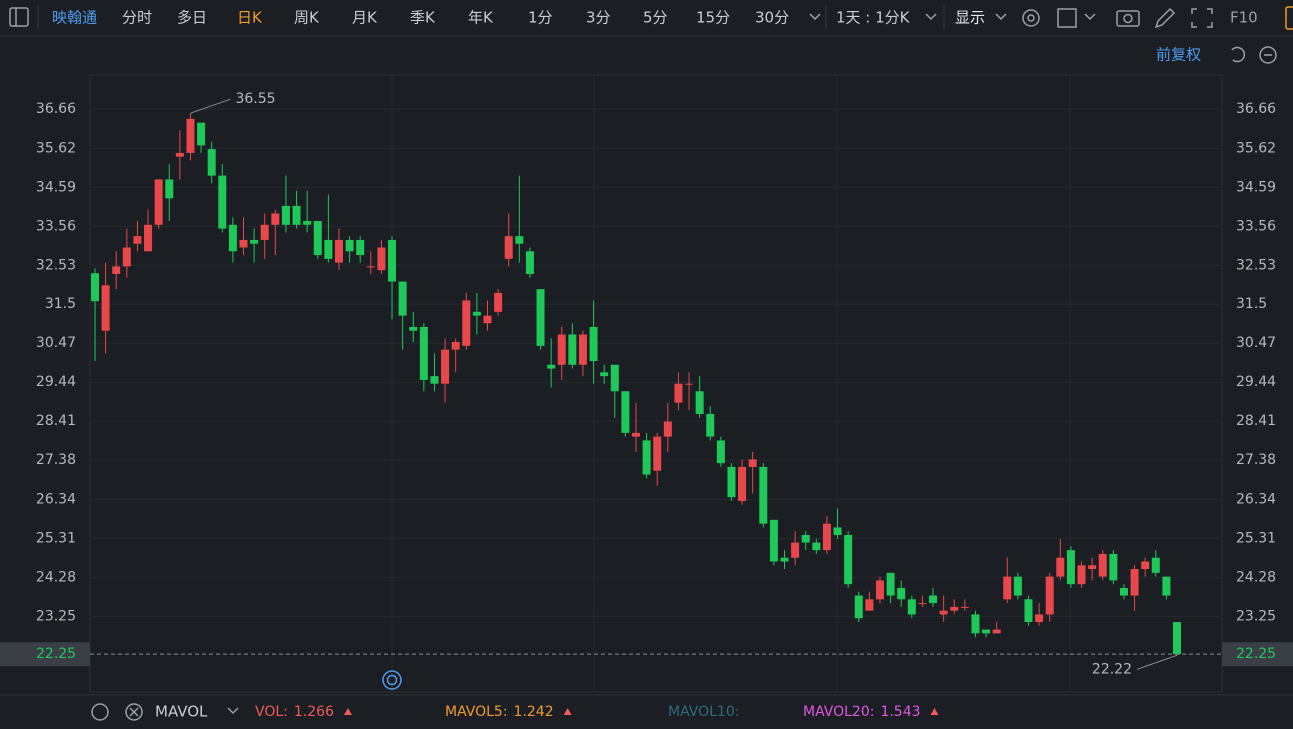  Describe the element at coordinates (838, 712) in the screenshot. I see `indicator-label: MAVOL20:` at that location.